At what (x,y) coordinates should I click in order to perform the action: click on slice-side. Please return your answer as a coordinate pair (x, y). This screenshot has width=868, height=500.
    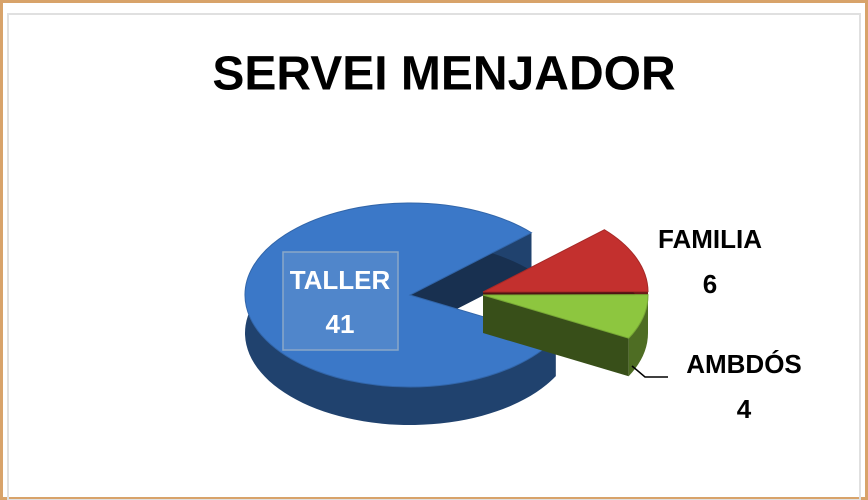
    Looking at the image, I should click on (638, 335).